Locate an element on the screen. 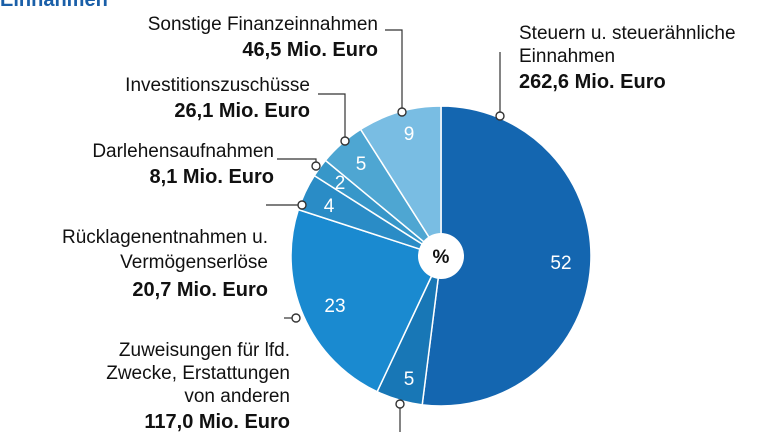 The width and height of the screenshot is (768, 432). slice-percent-label-4: 2 is located at coordinates (340, 183).